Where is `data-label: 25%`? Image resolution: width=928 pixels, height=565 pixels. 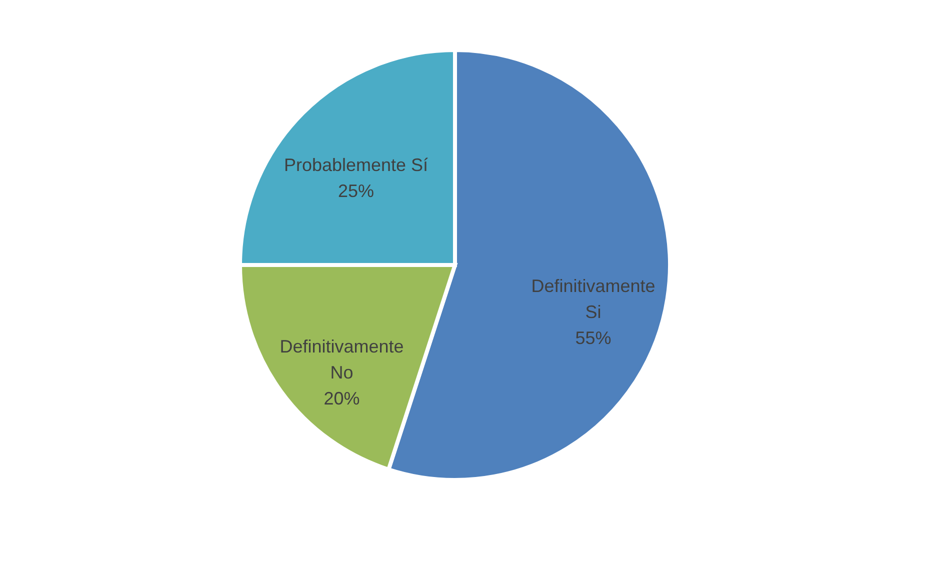
data-label: 25% is located at coordinates (356, 191).